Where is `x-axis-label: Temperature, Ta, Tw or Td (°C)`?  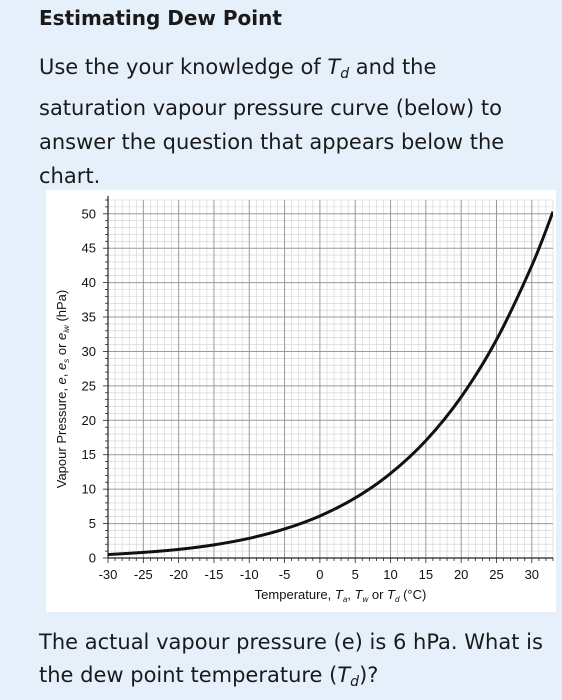 x-axis-label: Temperature, Ta, Tw or Td (°C) is located at coordinates (341, 595).